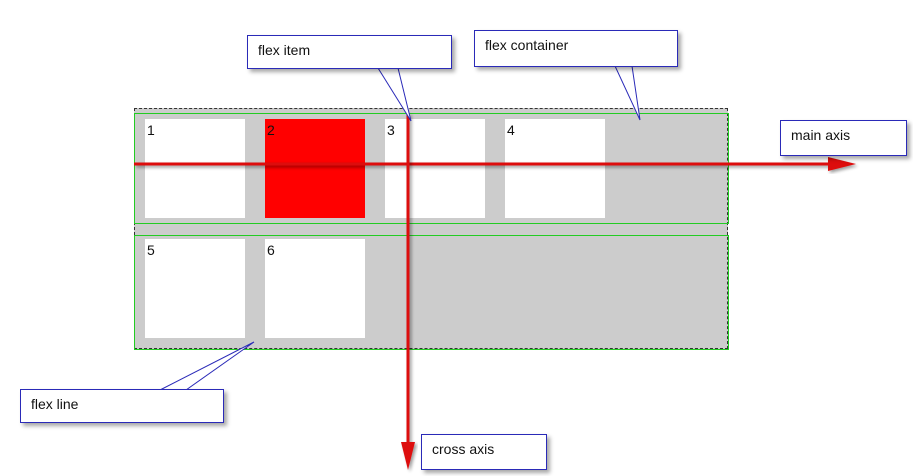  What do you see at coordinates (408, 291) in the screenshot?
I see `cross-axis-arrow` at bounding box center [408, 291].